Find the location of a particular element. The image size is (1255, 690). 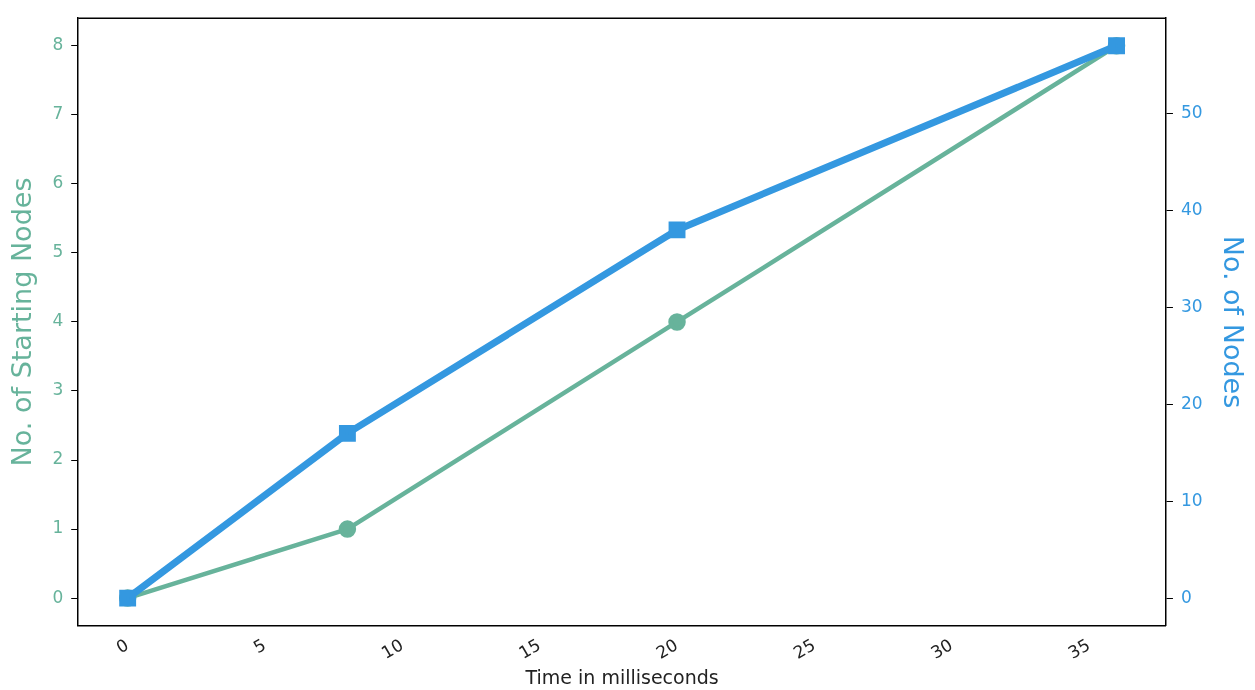

x-tick-label: 35 is located at coordinates (1079, 648).